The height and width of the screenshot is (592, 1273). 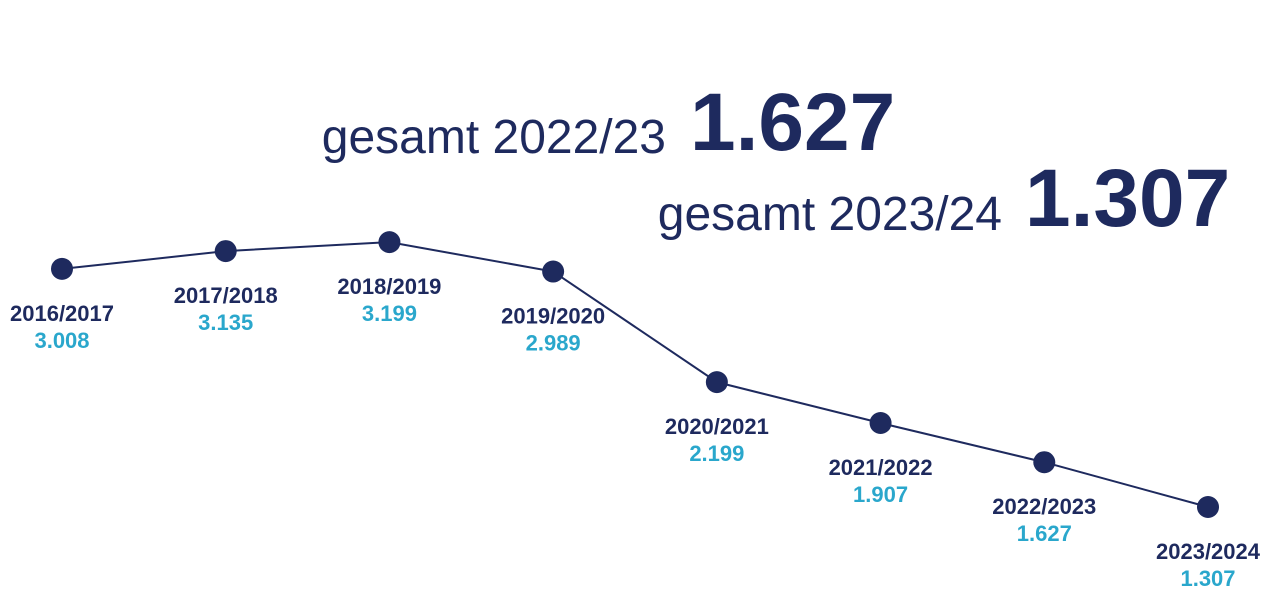 I want to click on annotation-text: gesamt 2023/24, so click(x=830, y=214).